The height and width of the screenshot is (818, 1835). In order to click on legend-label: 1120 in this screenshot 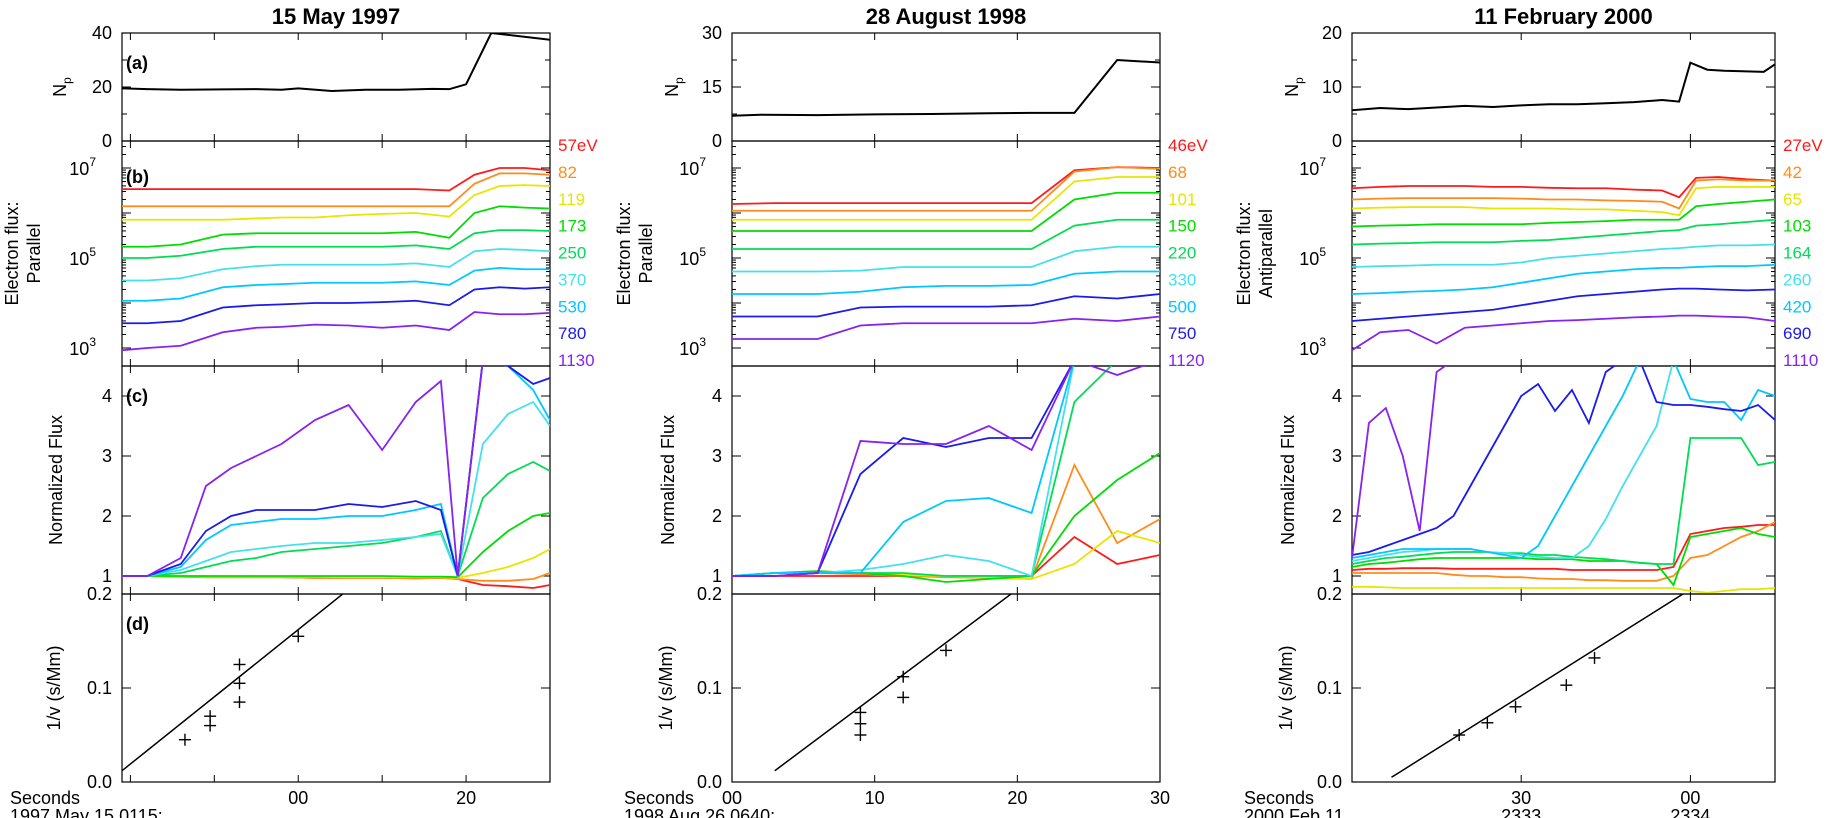, I will do `click(1186, 360)`.